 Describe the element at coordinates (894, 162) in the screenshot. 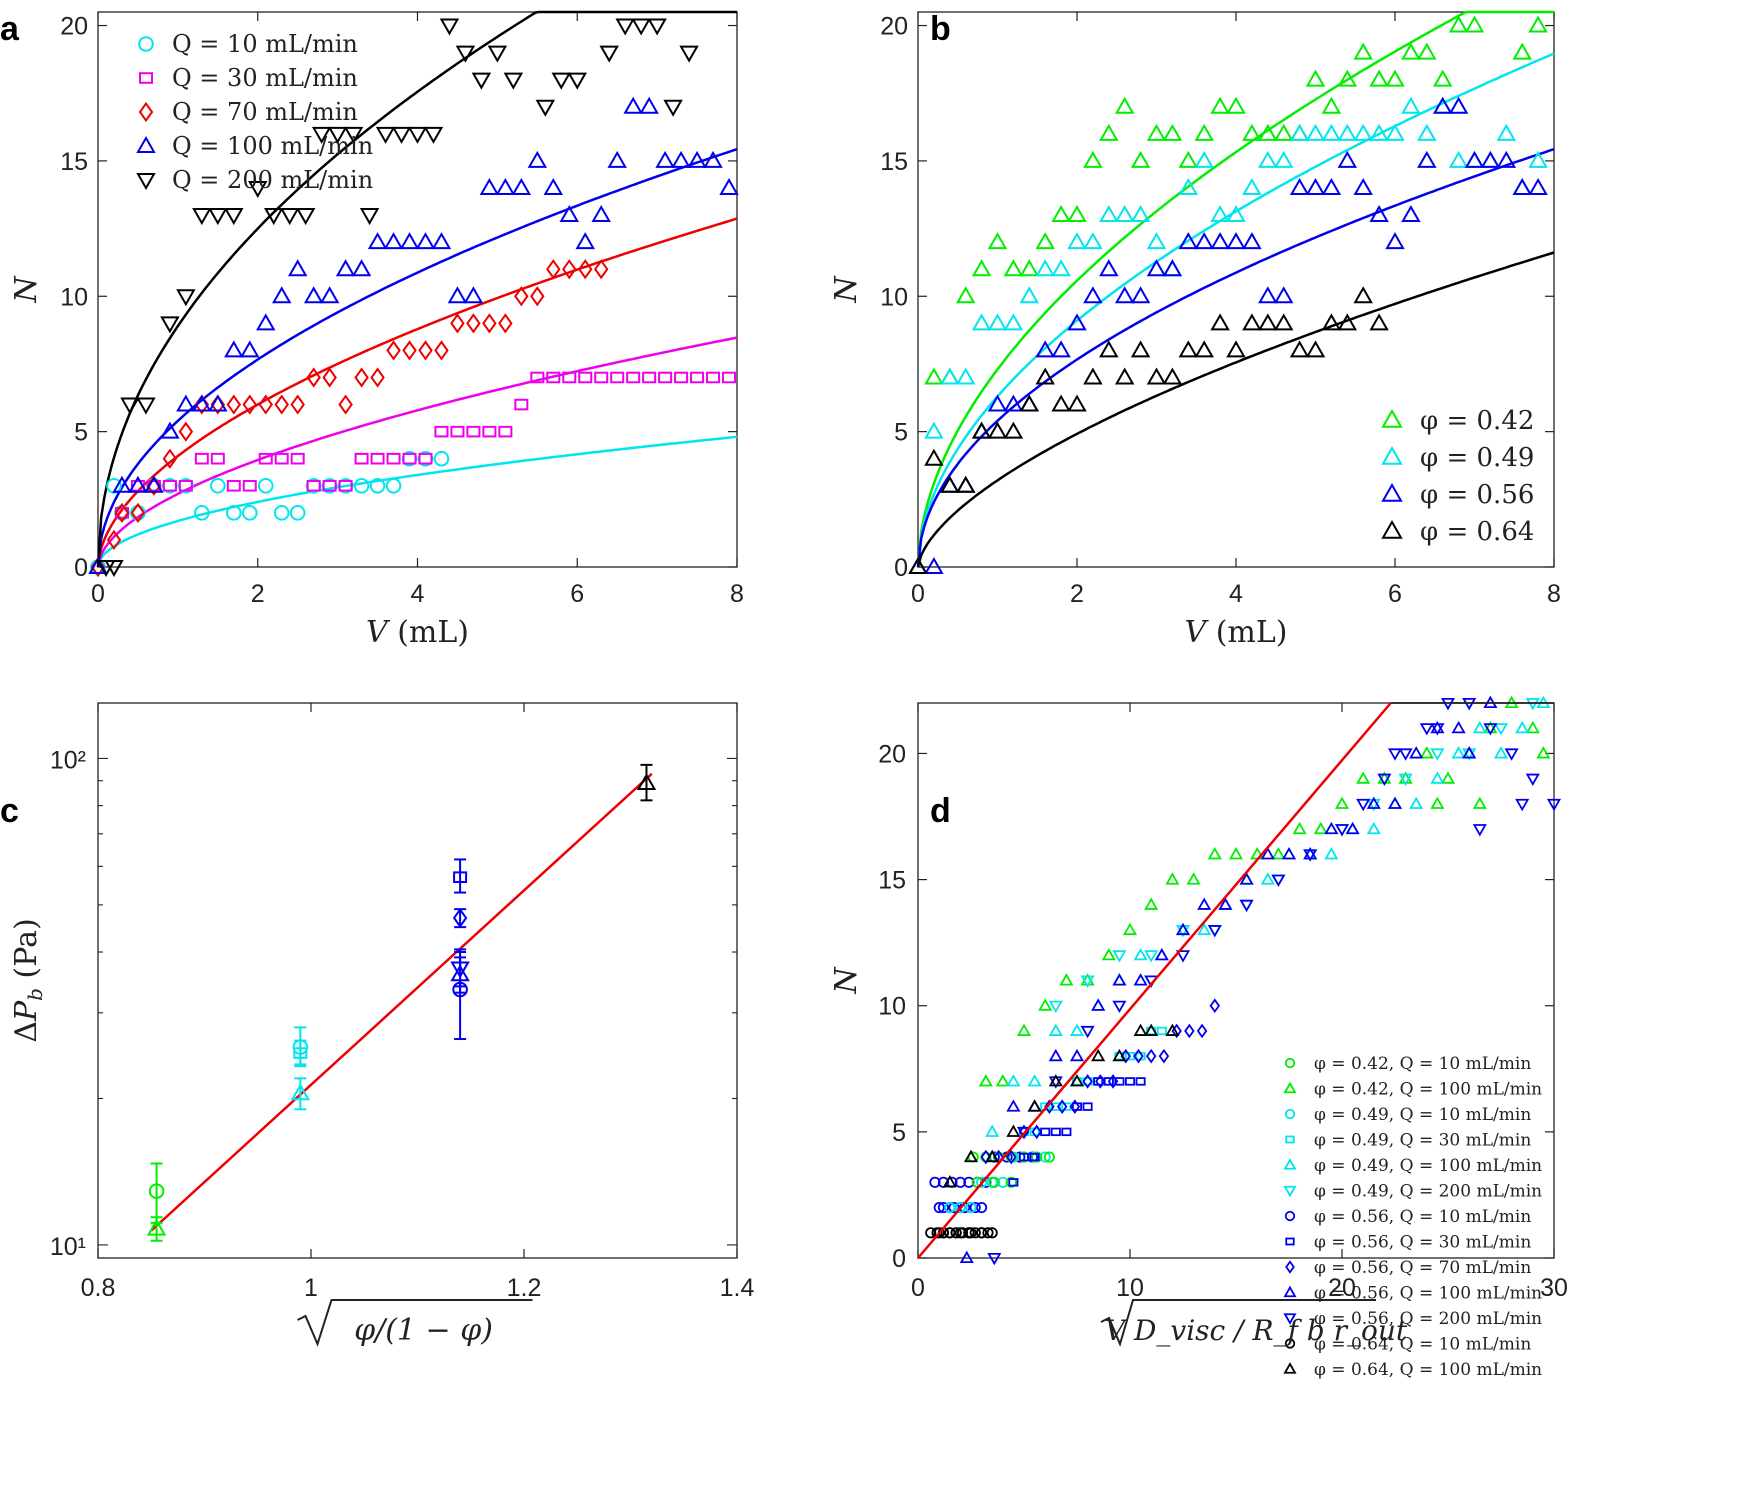

I see `b-ytick-label: 15` at that location.